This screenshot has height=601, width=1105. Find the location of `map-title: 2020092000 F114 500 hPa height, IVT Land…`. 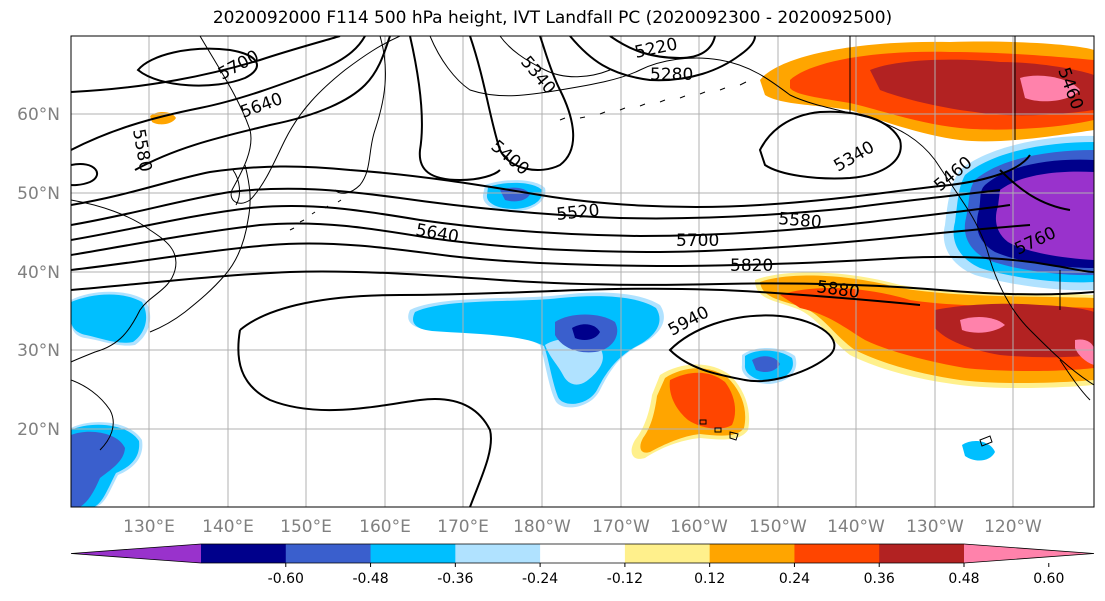

map-title: 2020092000 F114 500 hPa height, IVT Land… is located at coordinates (552, 18).